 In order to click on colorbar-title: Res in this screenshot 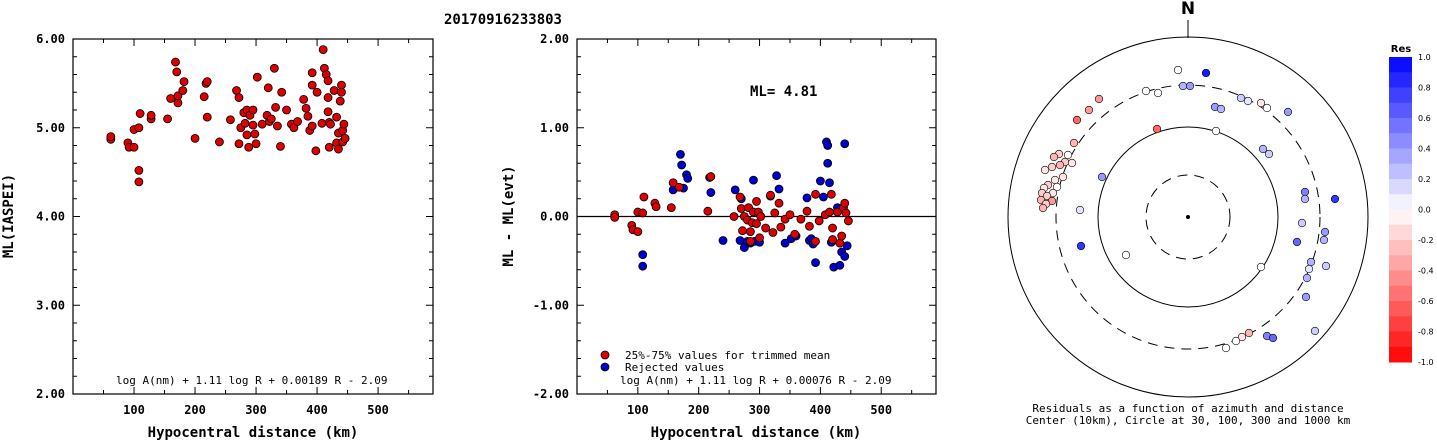, I will do `click(1401, 49)`.